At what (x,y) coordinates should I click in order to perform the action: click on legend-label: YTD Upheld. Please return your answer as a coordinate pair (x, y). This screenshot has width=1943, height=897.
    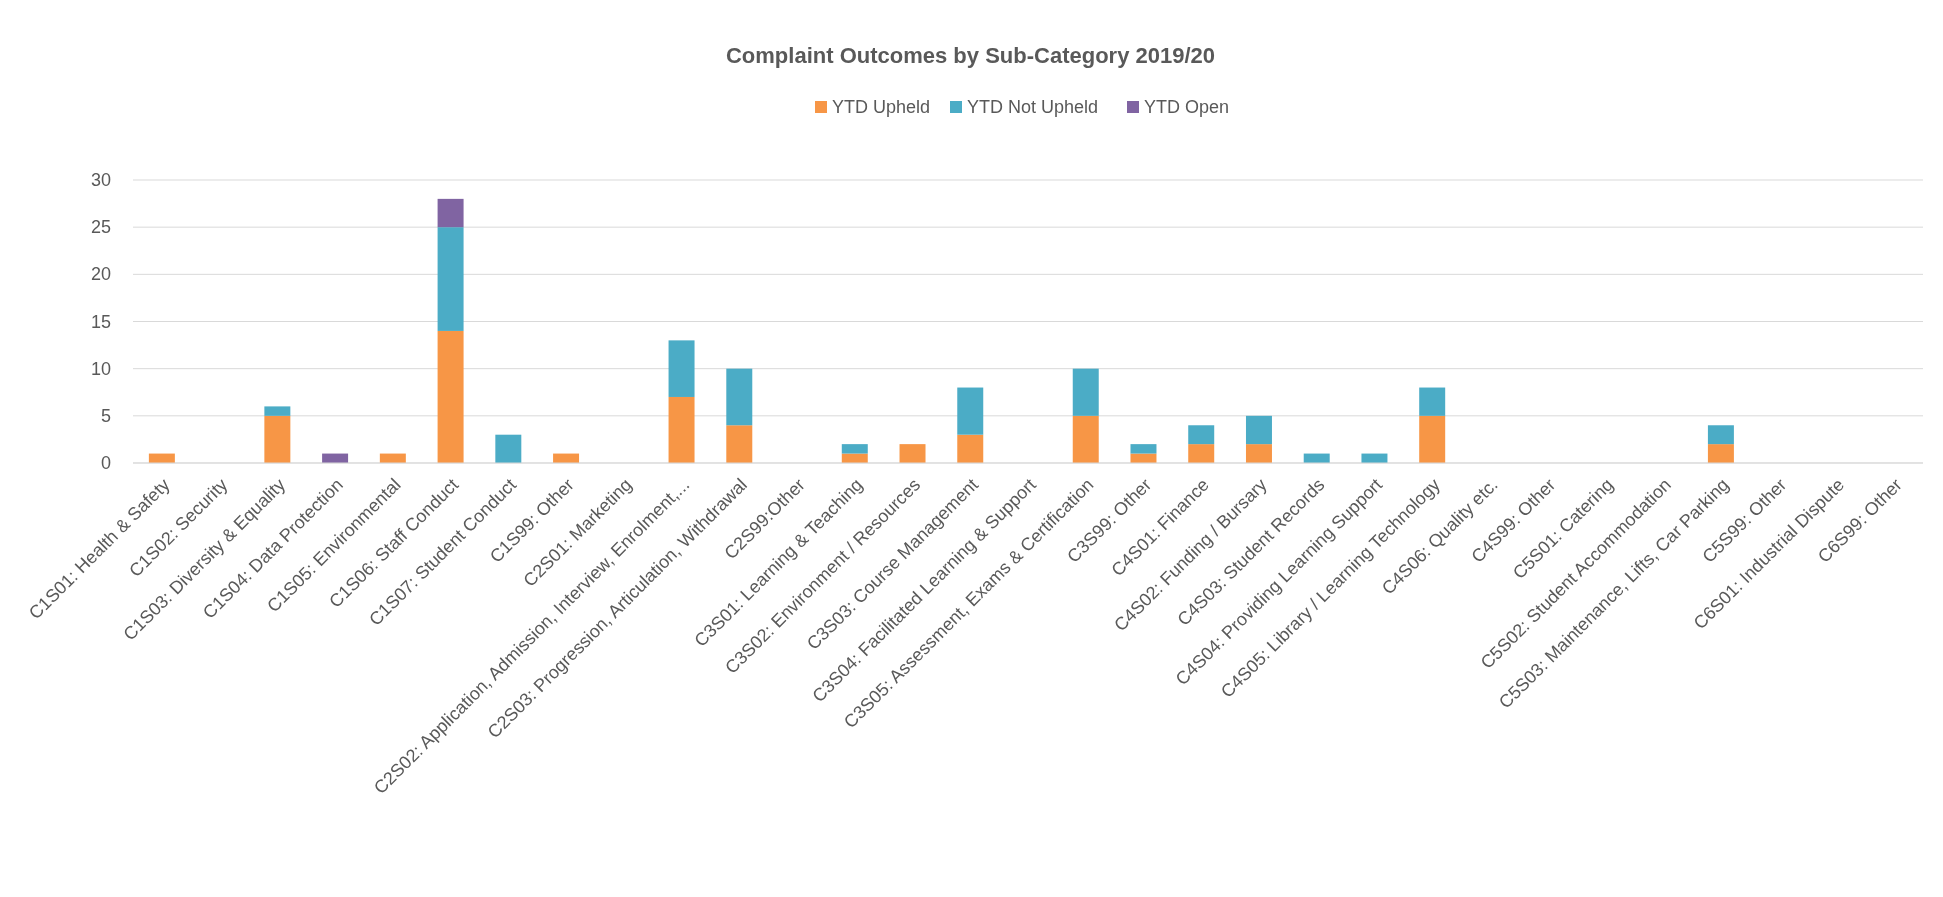
    Looking at the image, I should click on (881, 107).